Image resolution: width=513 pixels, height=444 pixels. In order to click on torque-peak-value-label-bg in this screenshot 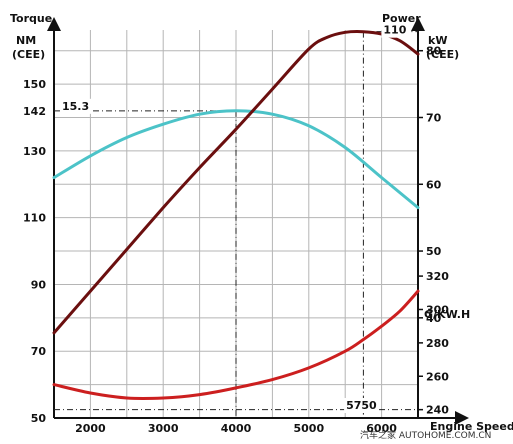, I will do `click(34, 111)`.